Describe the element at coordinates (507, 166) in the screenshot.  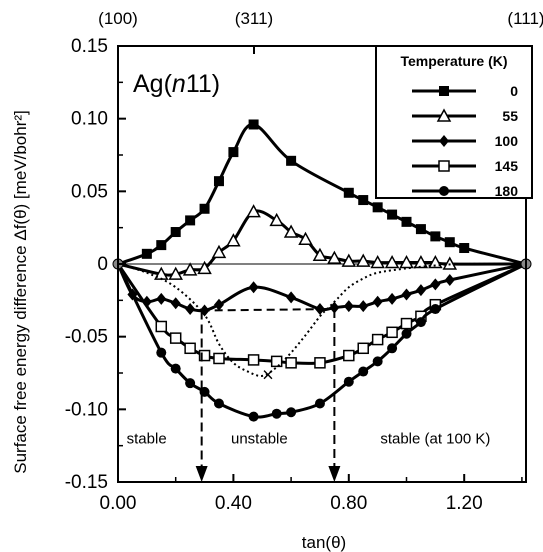
I see `legend-label: 145` at that location.